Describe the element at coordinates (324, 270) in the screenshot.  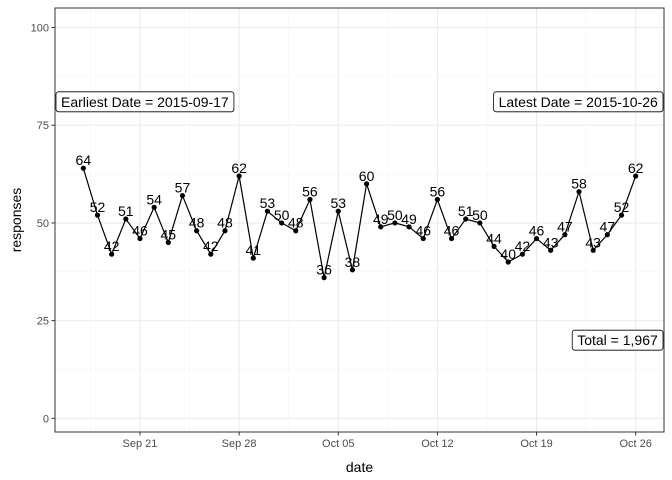
I see `data-label: 36` at that location.